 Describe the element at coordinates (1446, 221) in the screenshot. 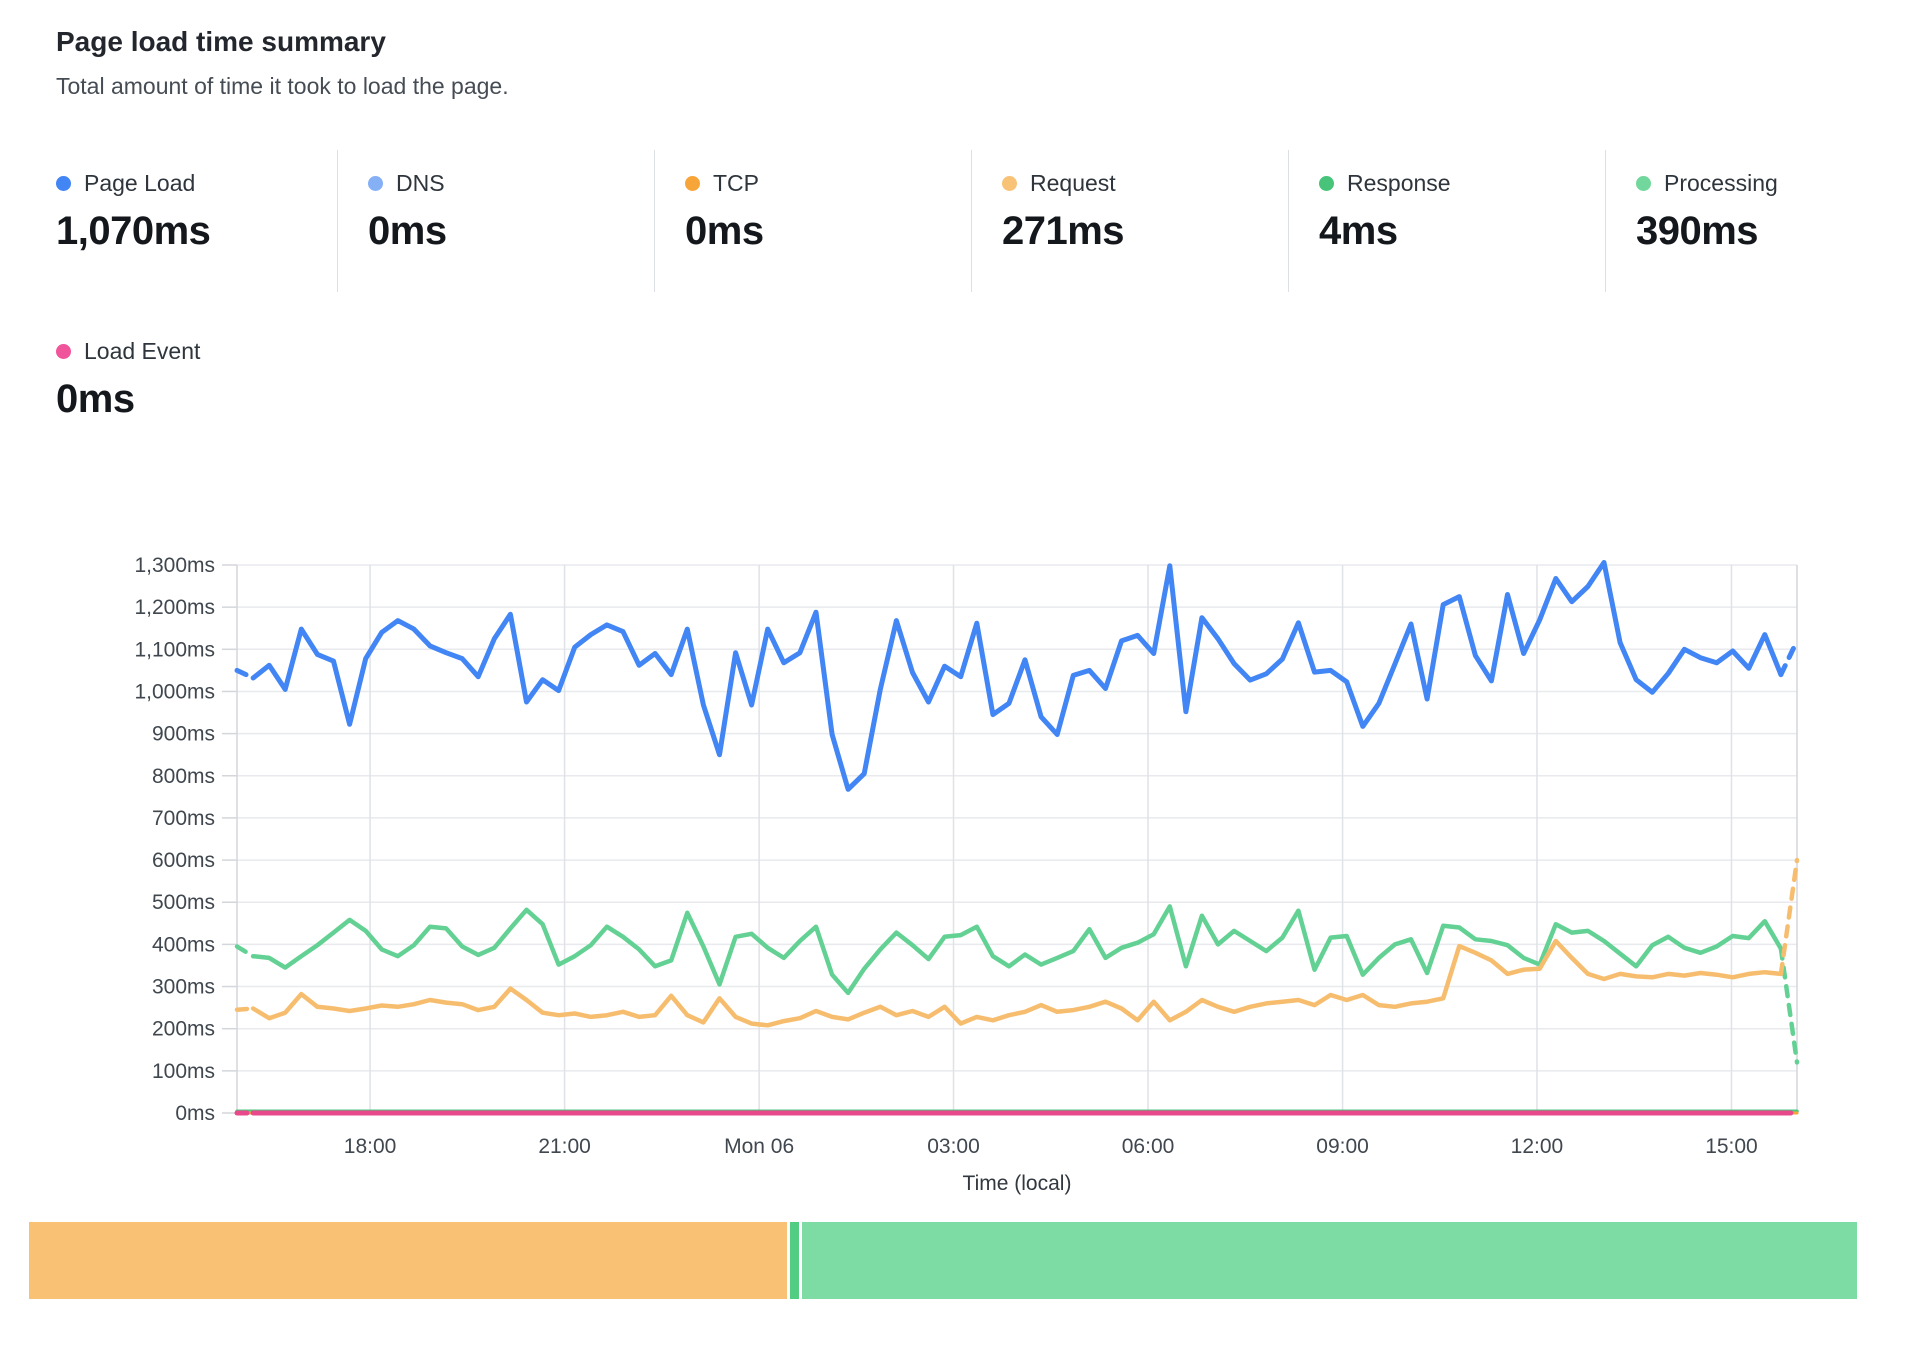

I see `metric-response: Response 4ms` at that location.